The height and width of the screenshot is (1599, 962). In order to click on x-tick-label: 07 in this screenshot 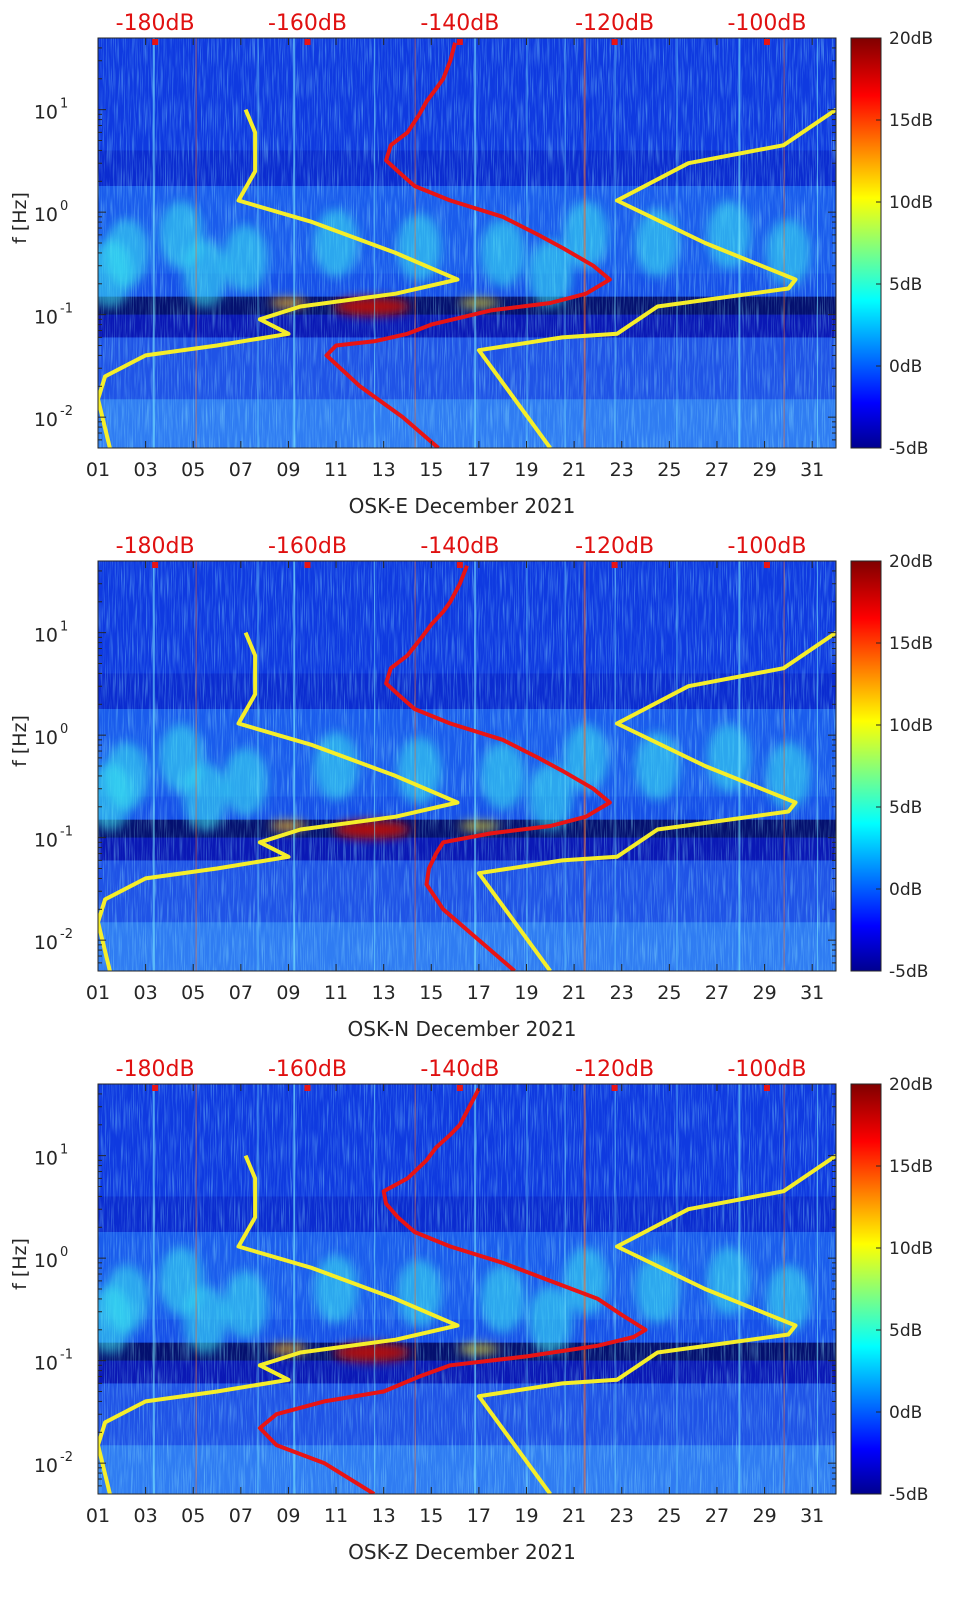, I will do `click(241, 993)`.